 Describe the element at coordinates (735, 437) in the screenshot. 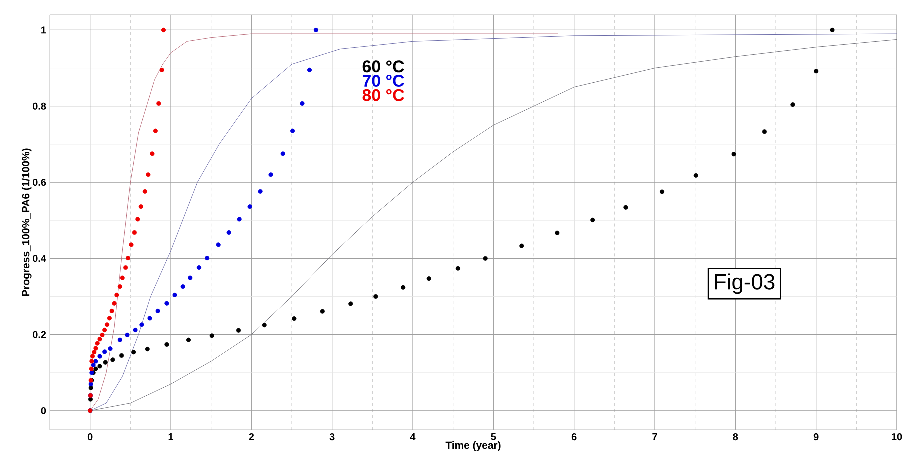

I see `x-tick-label: 8` at that location.